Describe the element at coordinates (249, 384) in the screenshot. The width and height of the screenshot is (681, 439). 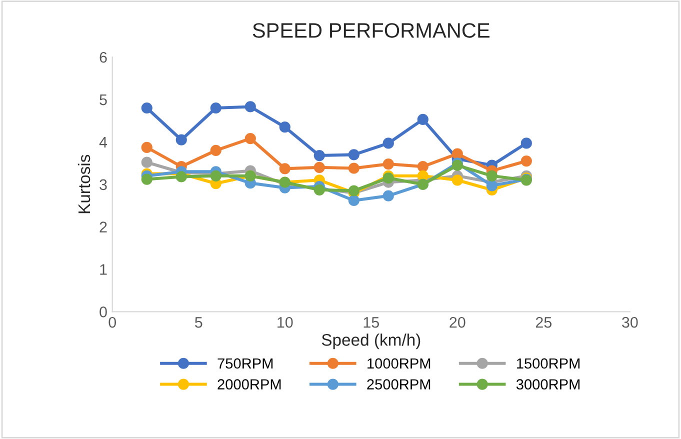
I see `legend-label: 2000RPM` at that location.